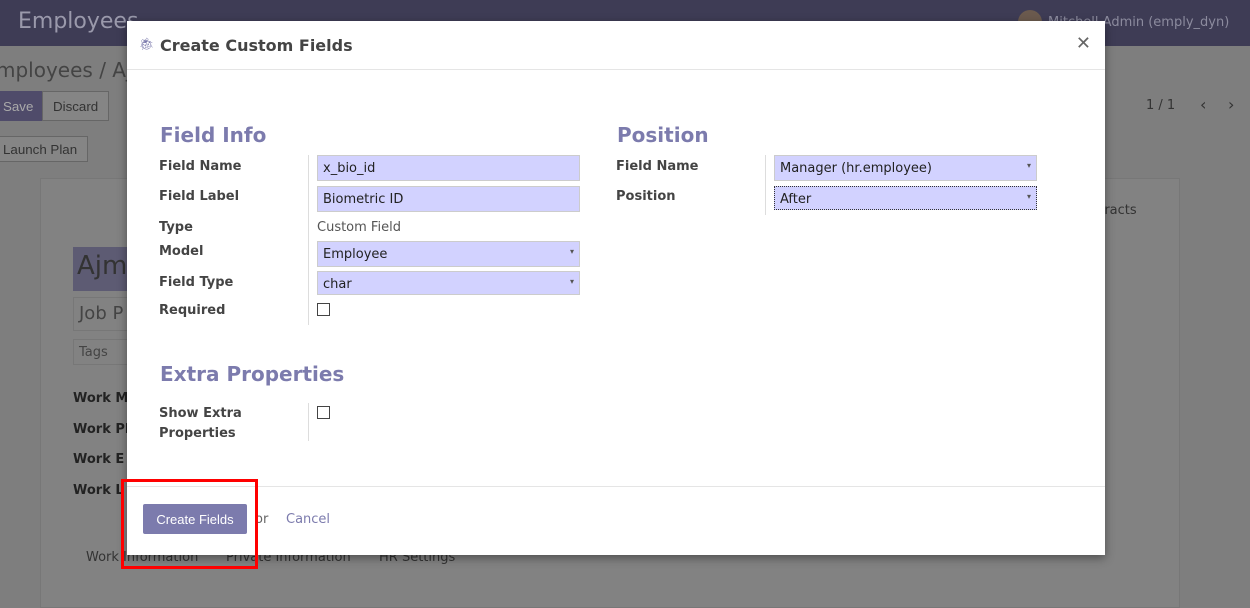 This screenshot has height=608, width=1250. I want to click on breadcrumb: mployees / Ajm, so click(76, 70).